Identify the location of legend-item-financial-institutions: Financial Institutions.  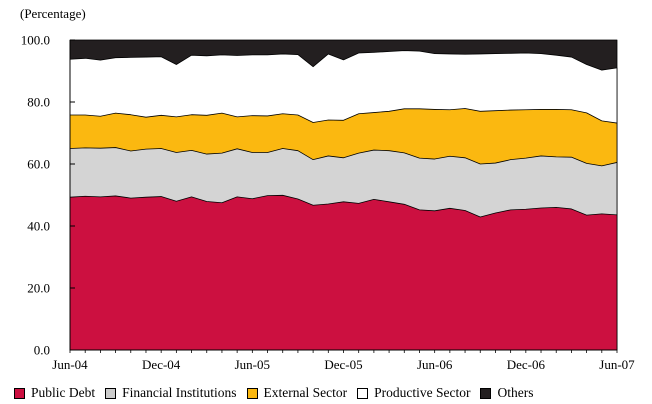
(171, 393).